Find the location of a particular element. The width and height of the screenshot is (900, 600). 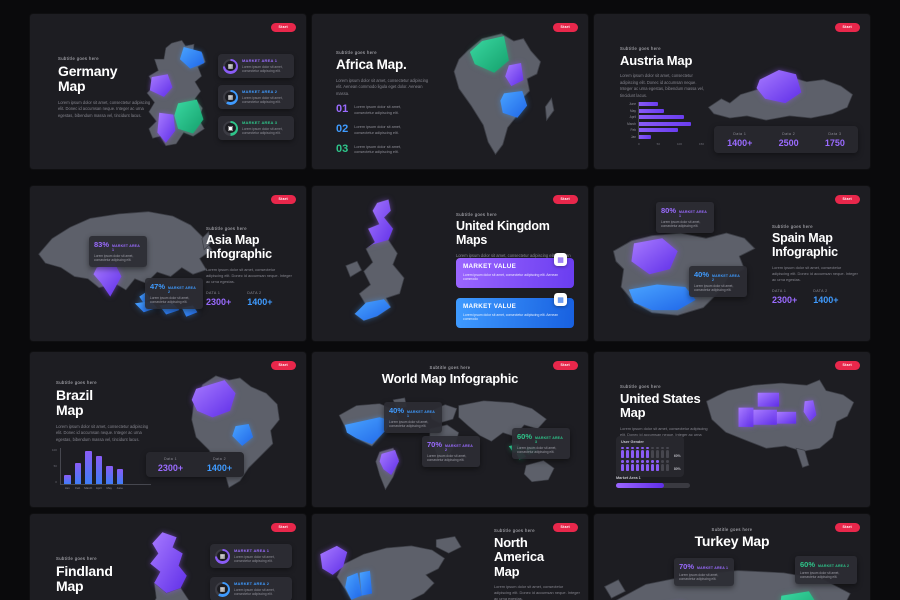

state-highlight-south-dakota is located at coordinates (768, 399).